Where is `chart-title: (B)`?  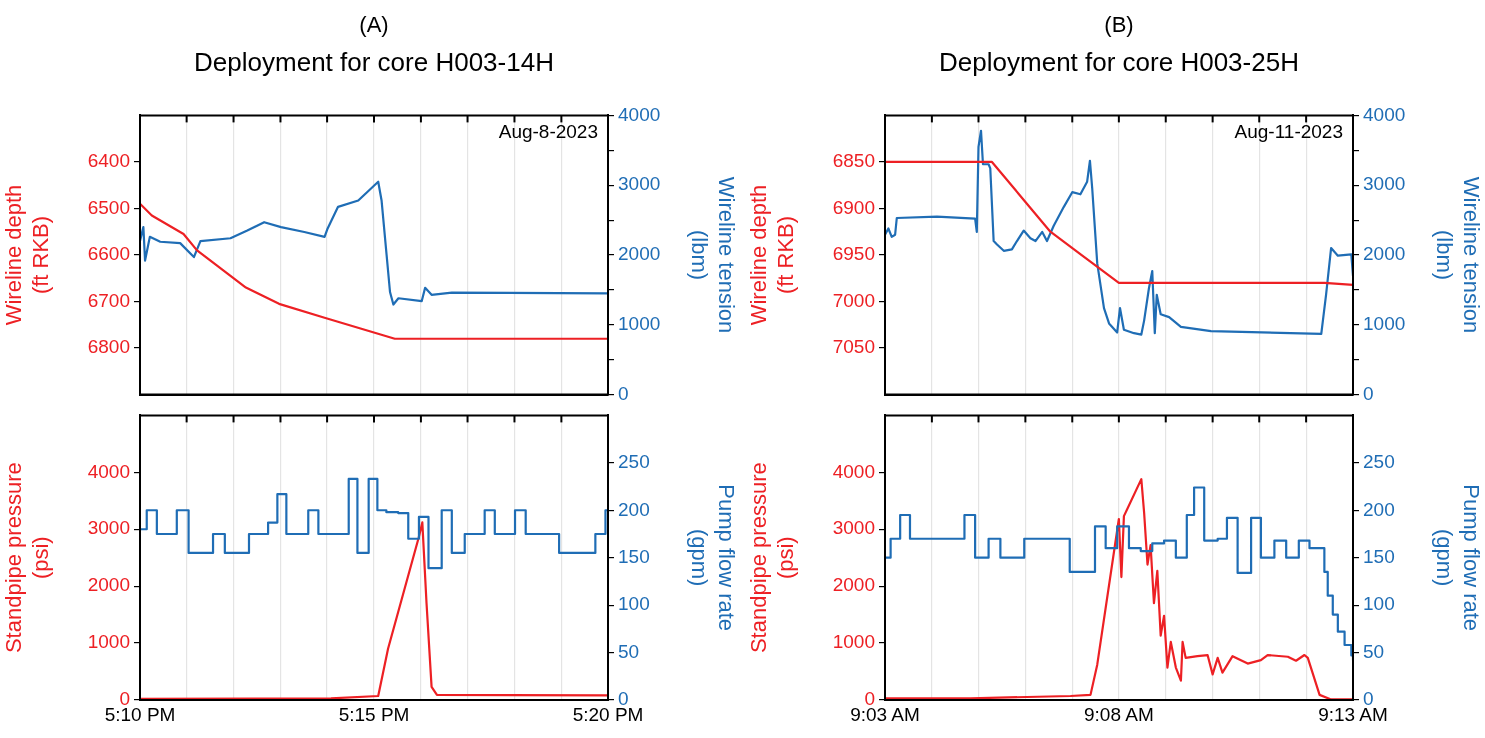 chart-title: (B) is located at coordinates (1119, 25).